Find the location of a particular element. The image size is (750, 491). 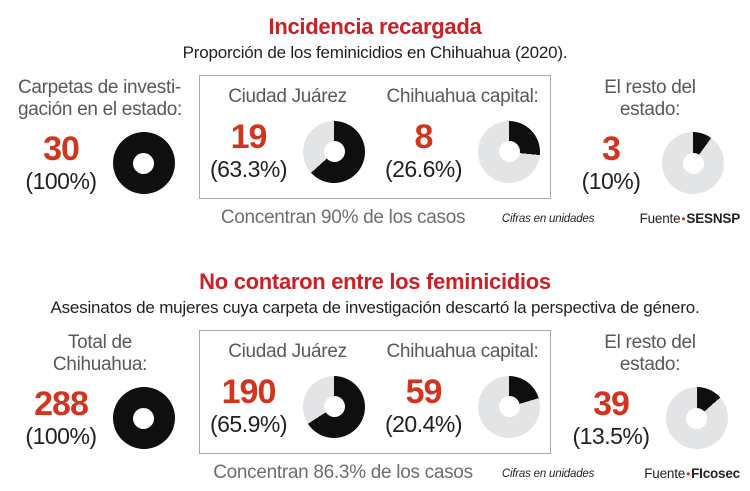

stat-number-block: 39 (13.5%) is located at coordinates (611, 416).